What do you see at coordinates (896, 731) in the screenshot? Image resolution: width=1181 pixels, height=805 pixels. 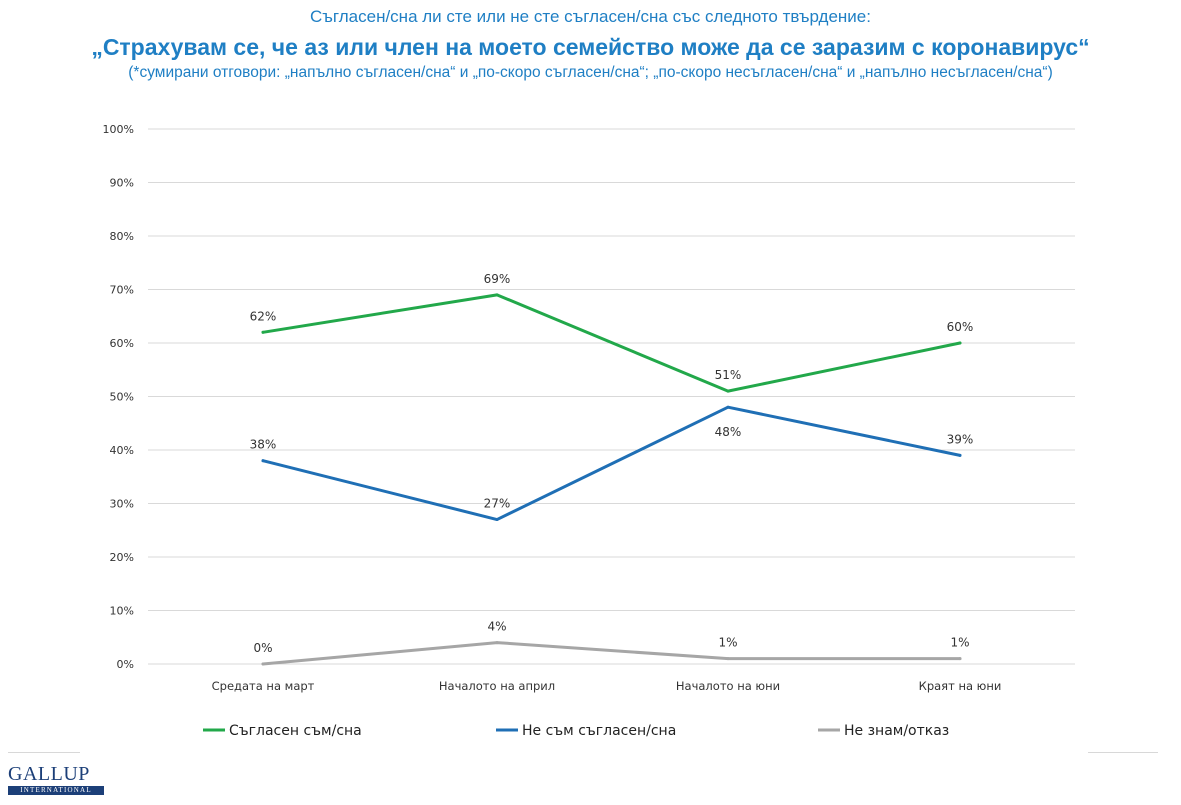 I see `legend-label: Не знам/отказ` at bounding box center [896, 731].